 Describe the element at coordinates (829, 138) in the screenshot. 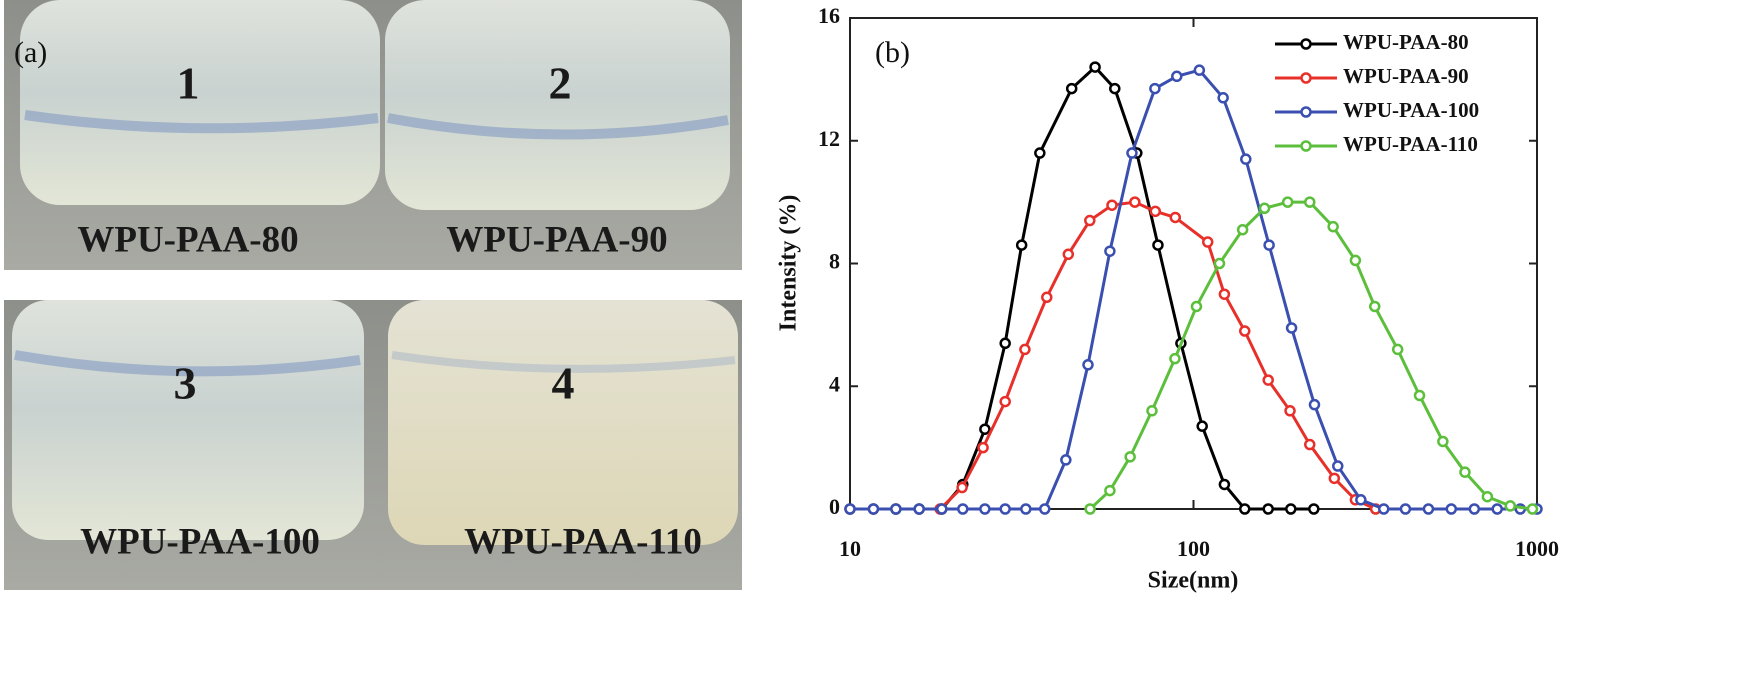

I see `y-tick-label: 12` at that location.